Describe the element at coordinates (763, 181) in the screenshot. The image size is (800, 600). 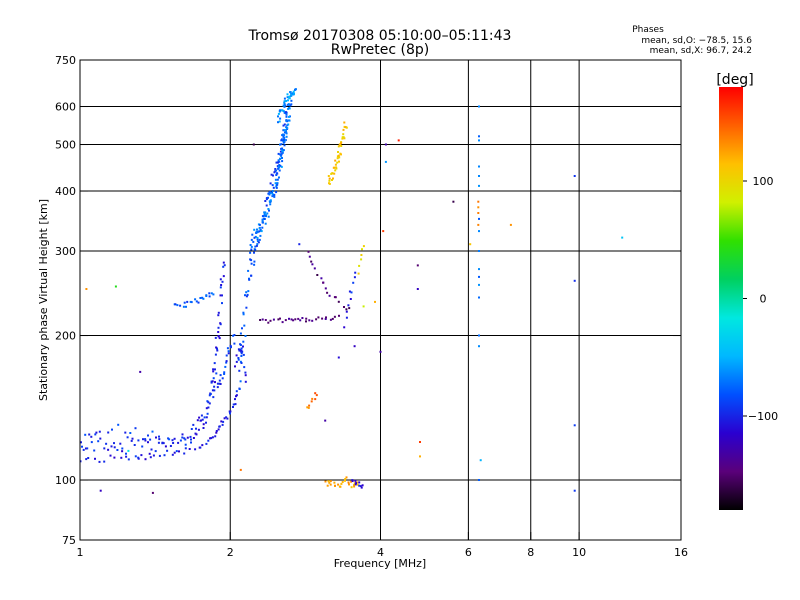
I see `colorbar-tick-label: 100` at that location.